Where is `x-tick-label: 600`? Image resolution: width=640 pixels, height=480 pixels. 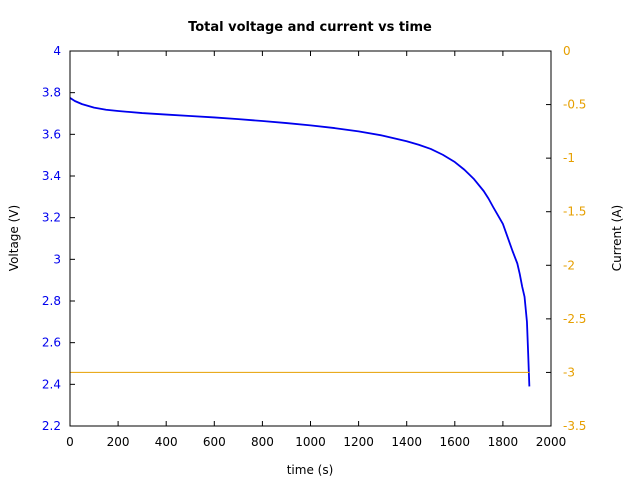 x-tick-label: 600 is located at coordinates (214, 442).